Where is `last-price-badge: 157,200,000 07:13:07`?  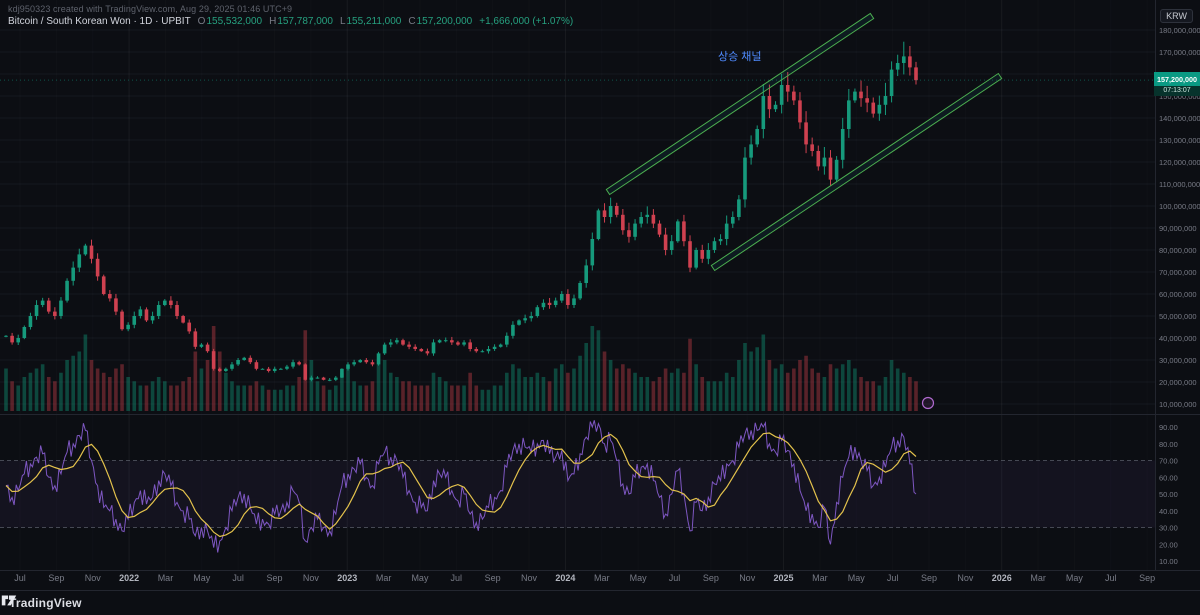
last-price-badge: 157,200,000 07:13:07 is located at coordinates (1177, 84).